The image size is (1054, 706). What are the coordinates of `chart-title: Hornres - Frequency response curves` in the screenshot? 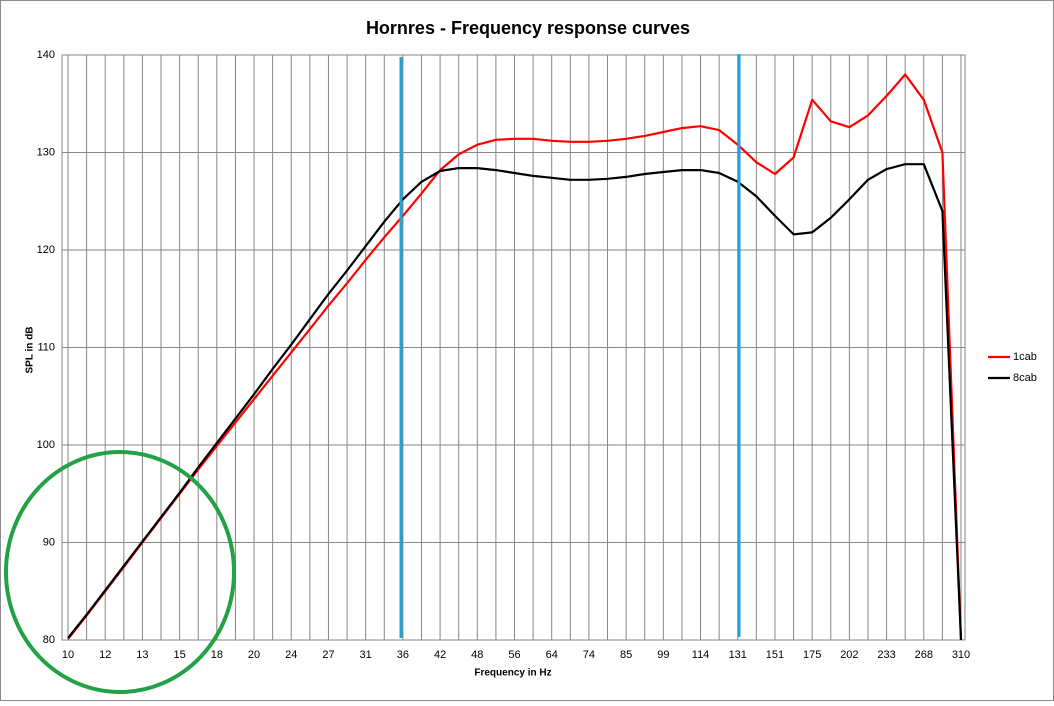 It's located at (528, 28).